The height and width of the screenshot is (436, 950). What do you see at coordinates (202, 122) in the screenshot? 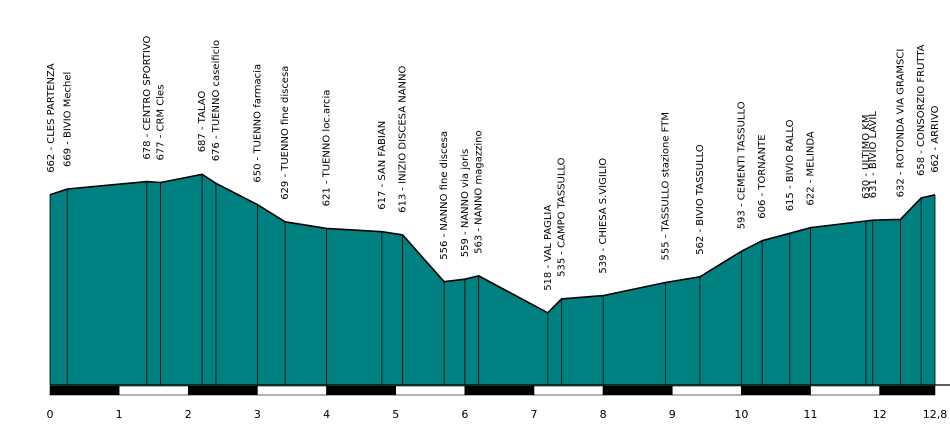
I see `waypoint-label-4: 687 - TALAO` at bounding box center [202, 122].